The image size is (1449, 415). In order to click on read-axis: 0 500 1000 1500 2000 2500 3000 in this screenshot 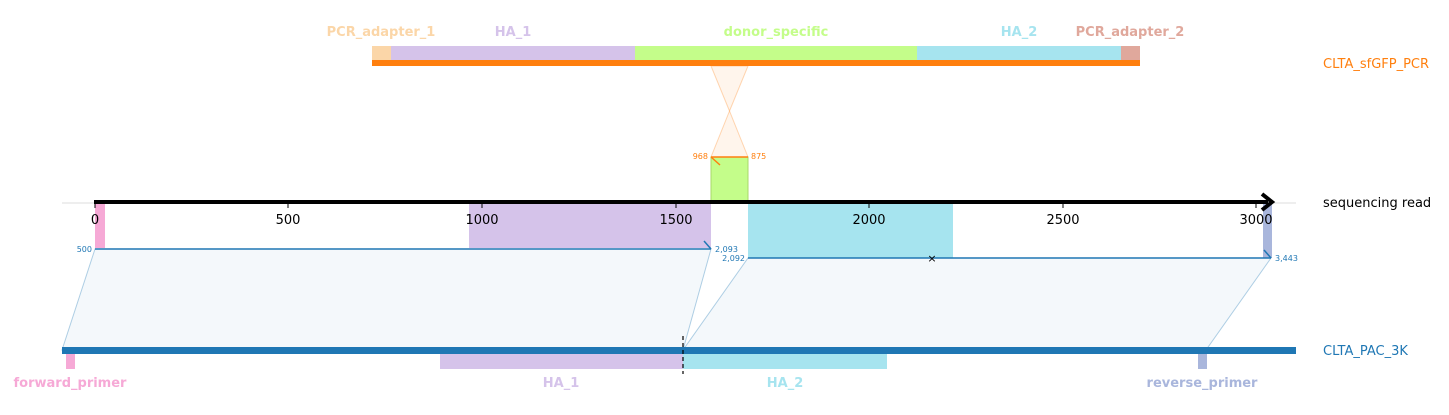, I will do `click(682, 216)`.